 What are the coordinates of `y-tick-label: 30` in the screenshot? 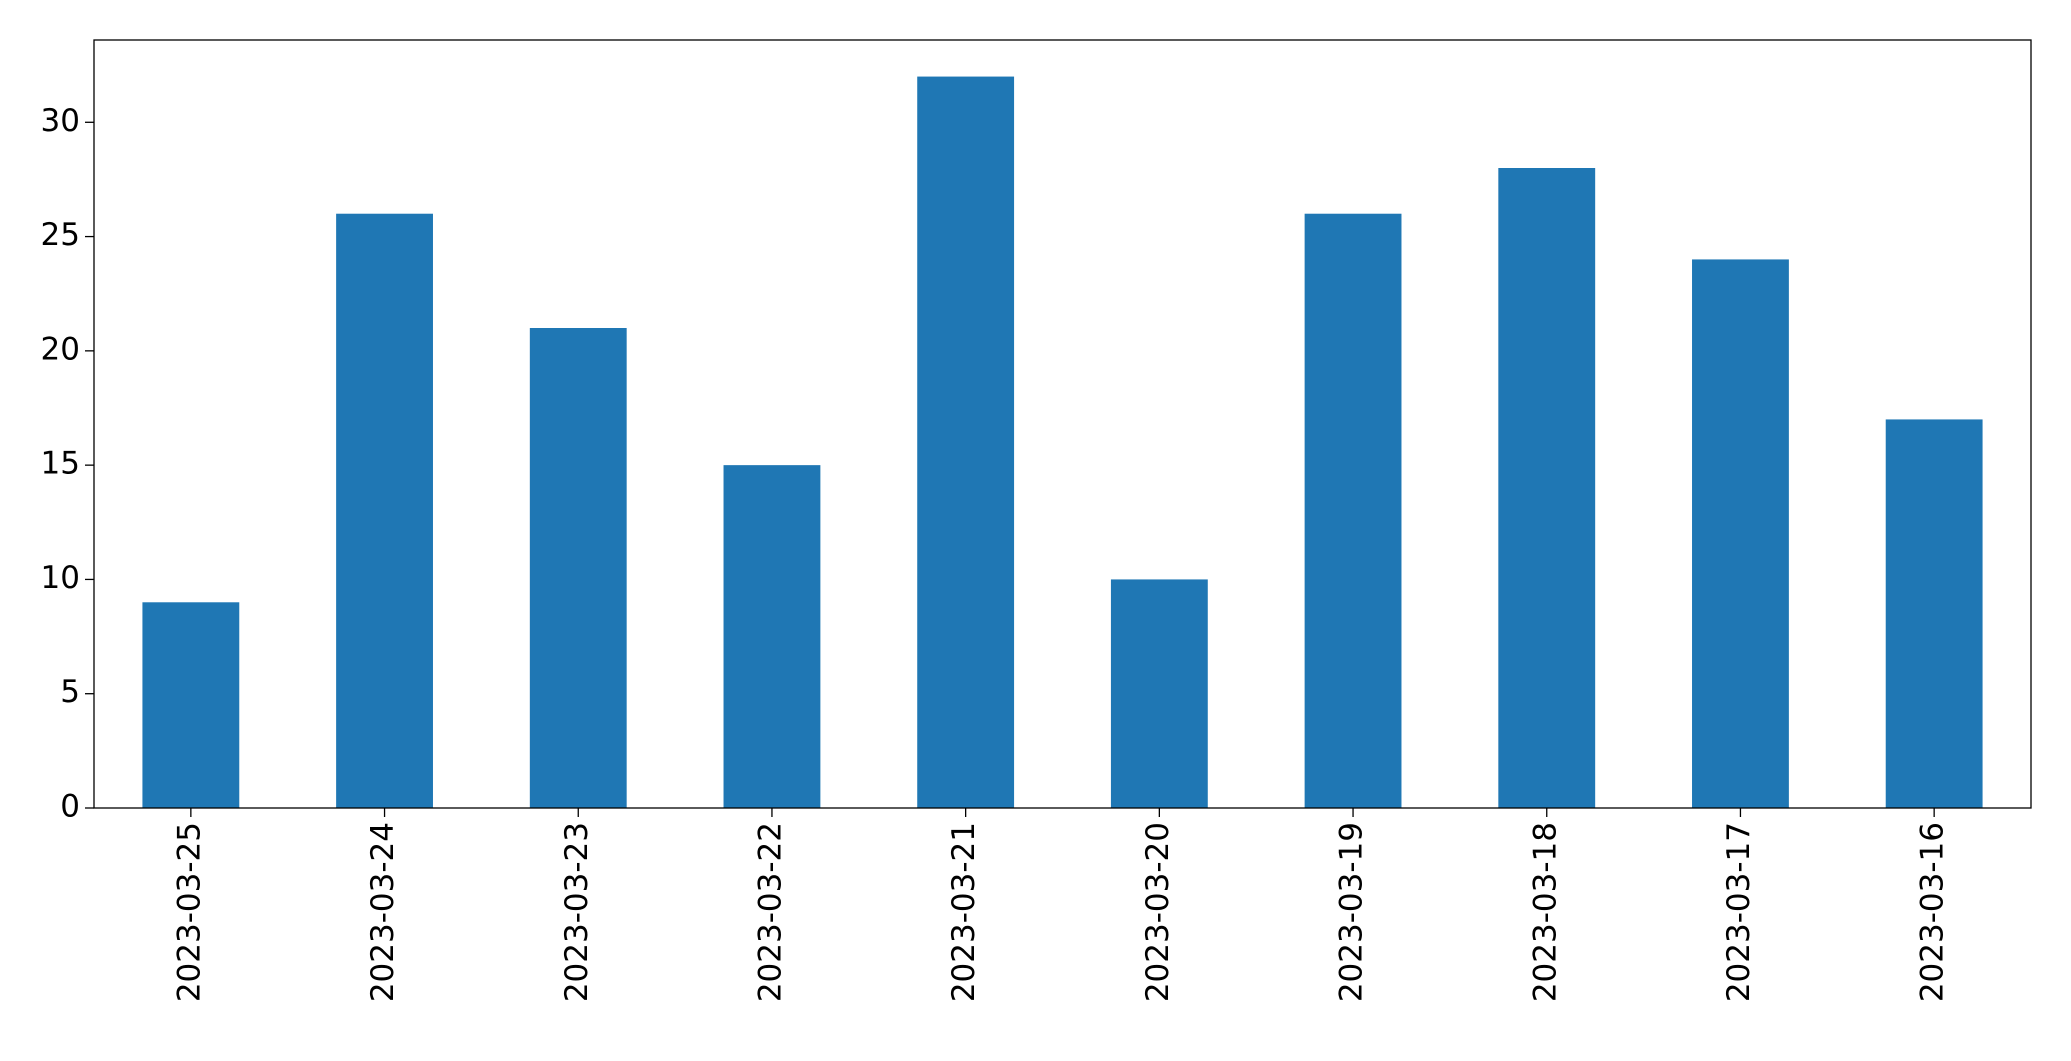 It's located at (60, 121).